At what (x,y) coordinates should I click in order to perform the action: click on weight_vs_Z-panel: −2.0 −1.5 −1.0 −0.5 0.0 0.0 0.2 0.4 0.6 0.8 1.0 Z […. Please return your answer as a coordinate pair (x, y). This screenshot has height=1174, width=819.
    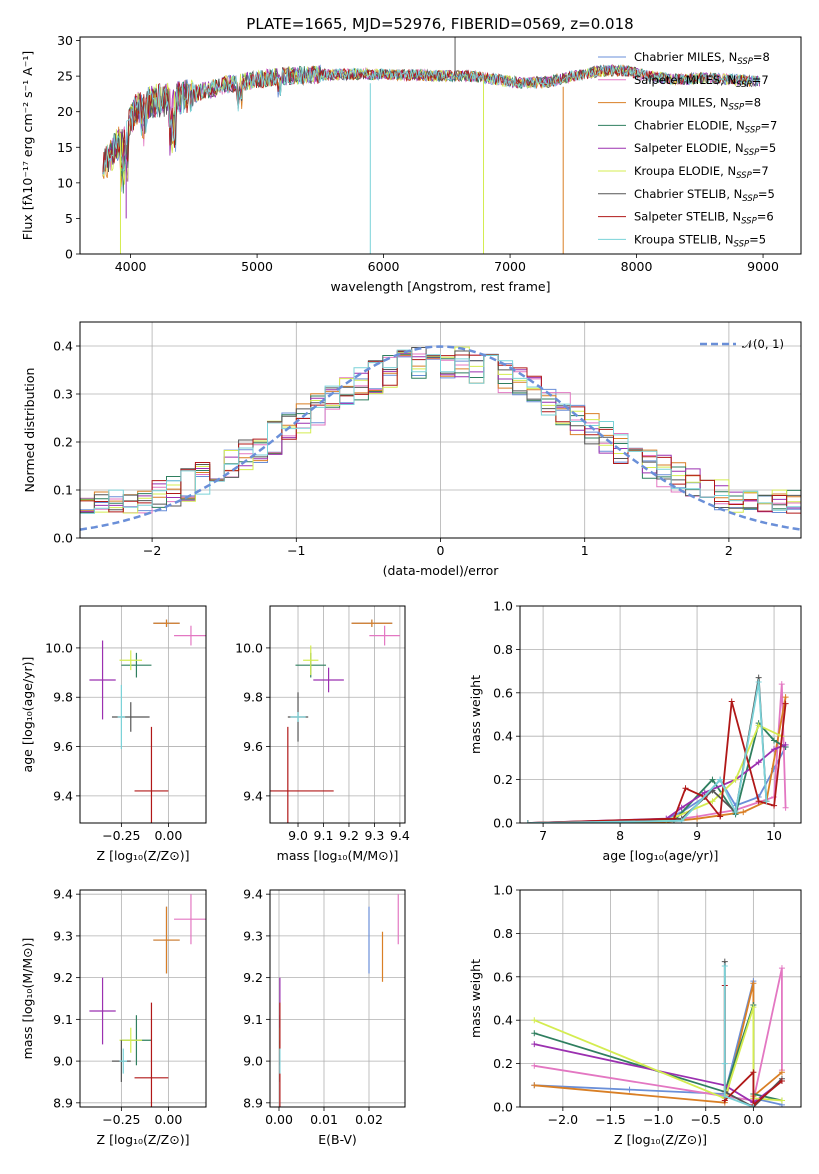
    Looking at the image, I should click on (635, 1015).